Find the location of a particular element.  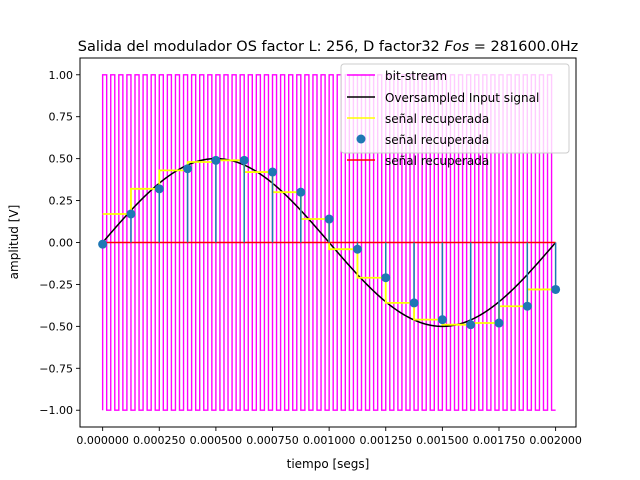

x-tick-label: 0.000750 is located at coordinates (272, 440).